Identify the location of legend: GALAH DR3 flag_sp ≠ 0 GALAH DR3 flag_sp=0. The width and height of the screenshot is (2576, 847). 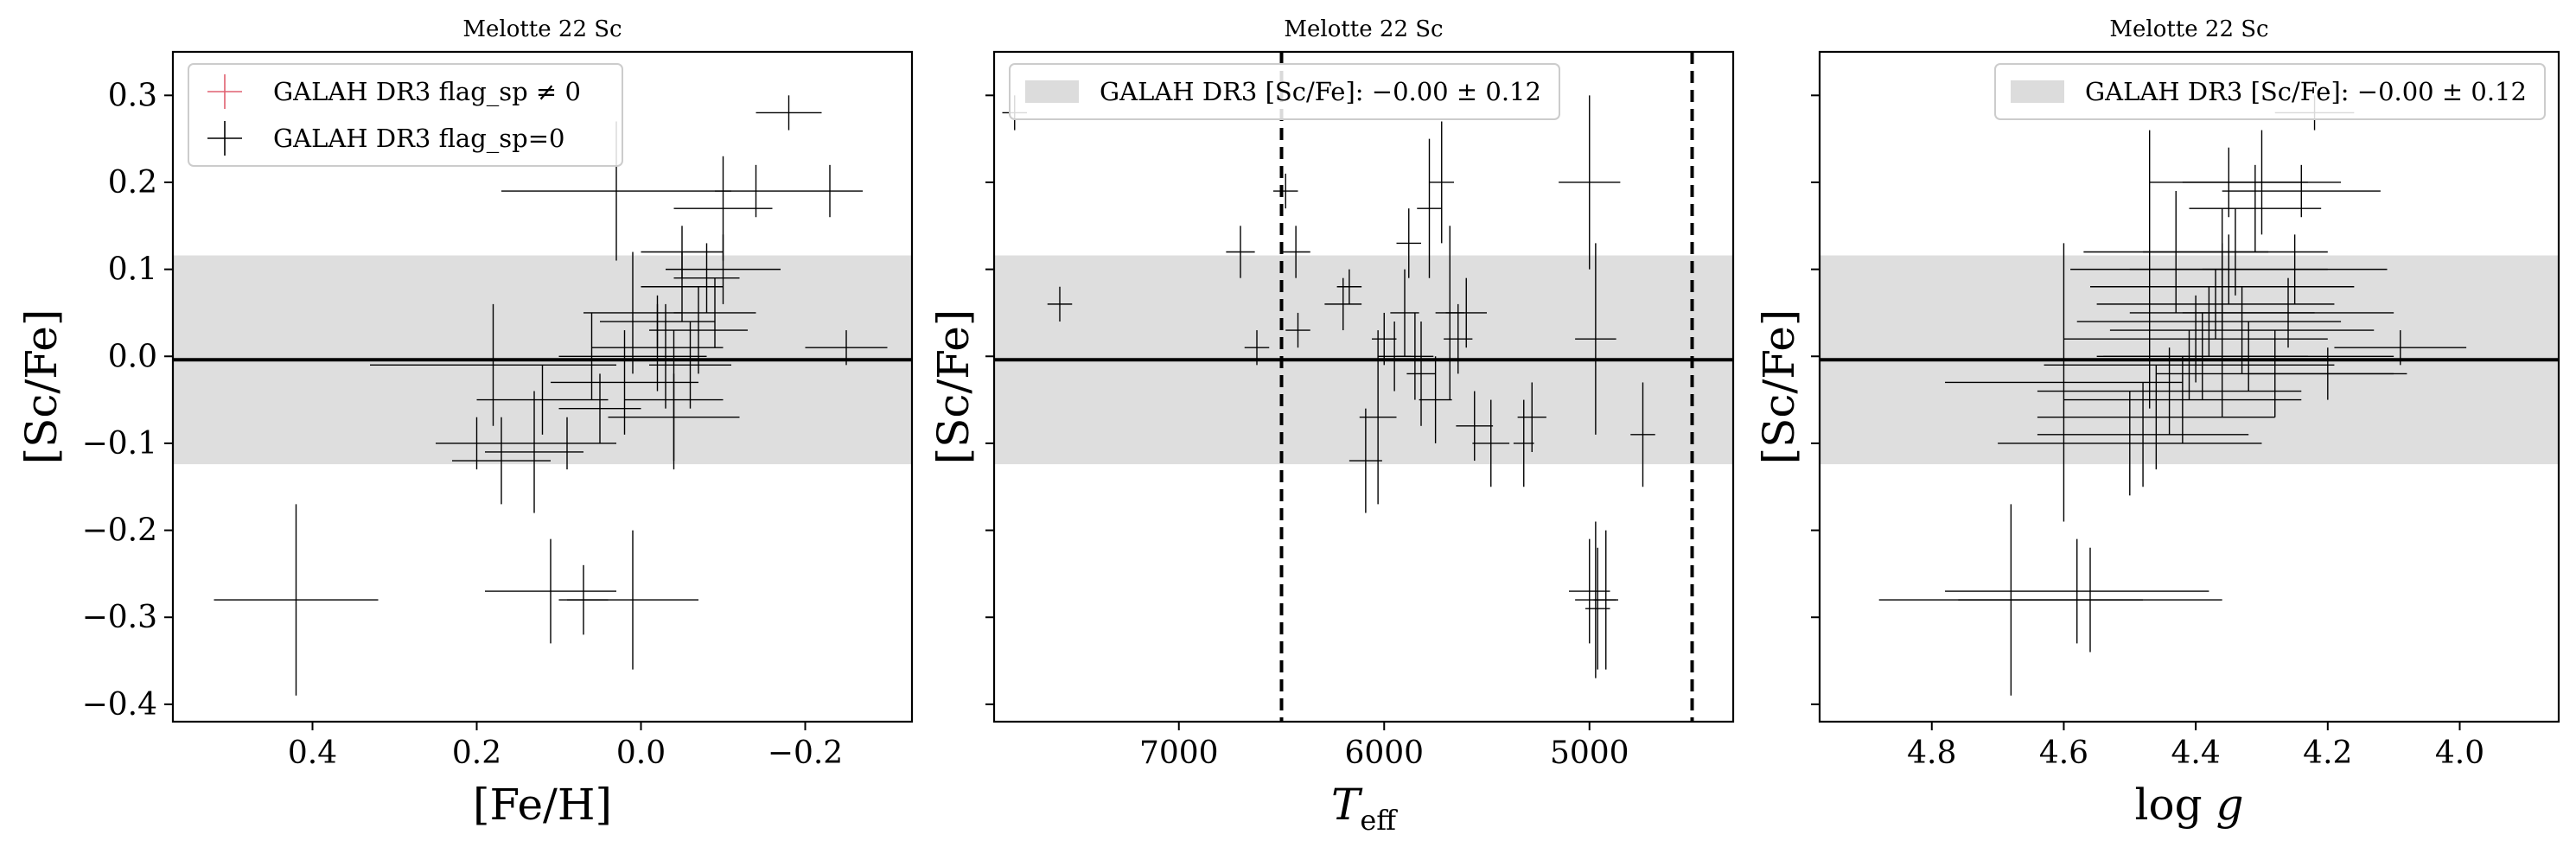
(405, 115).